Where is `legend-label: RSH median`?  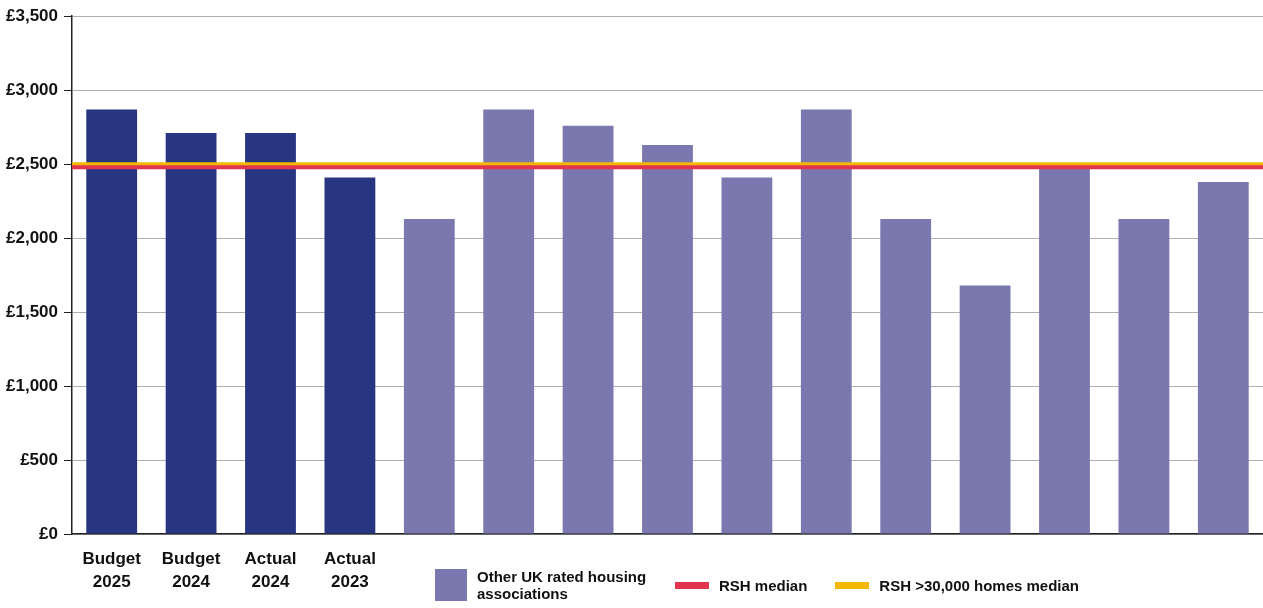
legend-label: RSH median is located at coordinates (763, 585).